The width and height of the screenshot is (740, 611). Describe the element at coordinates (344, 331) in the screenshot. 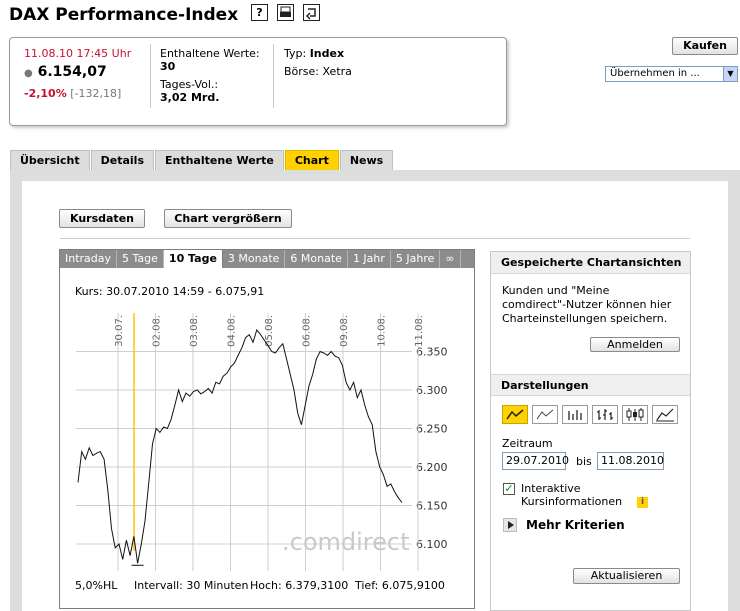

I see `x-date-label: 09.08.` at that location.